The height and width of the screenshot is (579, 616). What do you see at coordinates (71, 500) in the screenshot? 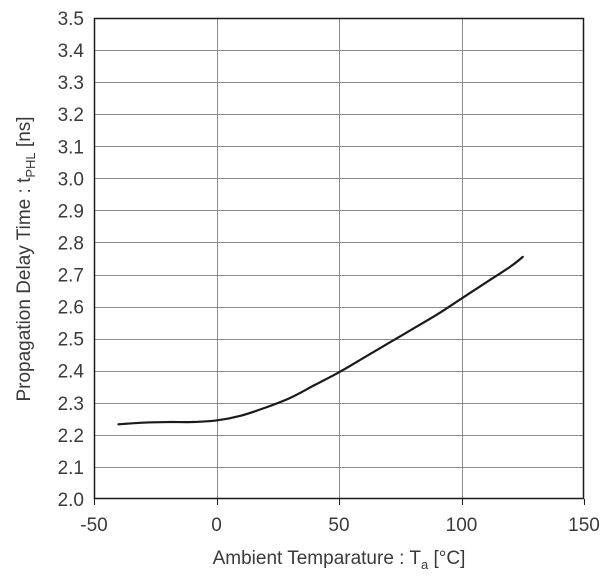
I see `y-tick-label: 2.0` at bounding box center [71, 500].